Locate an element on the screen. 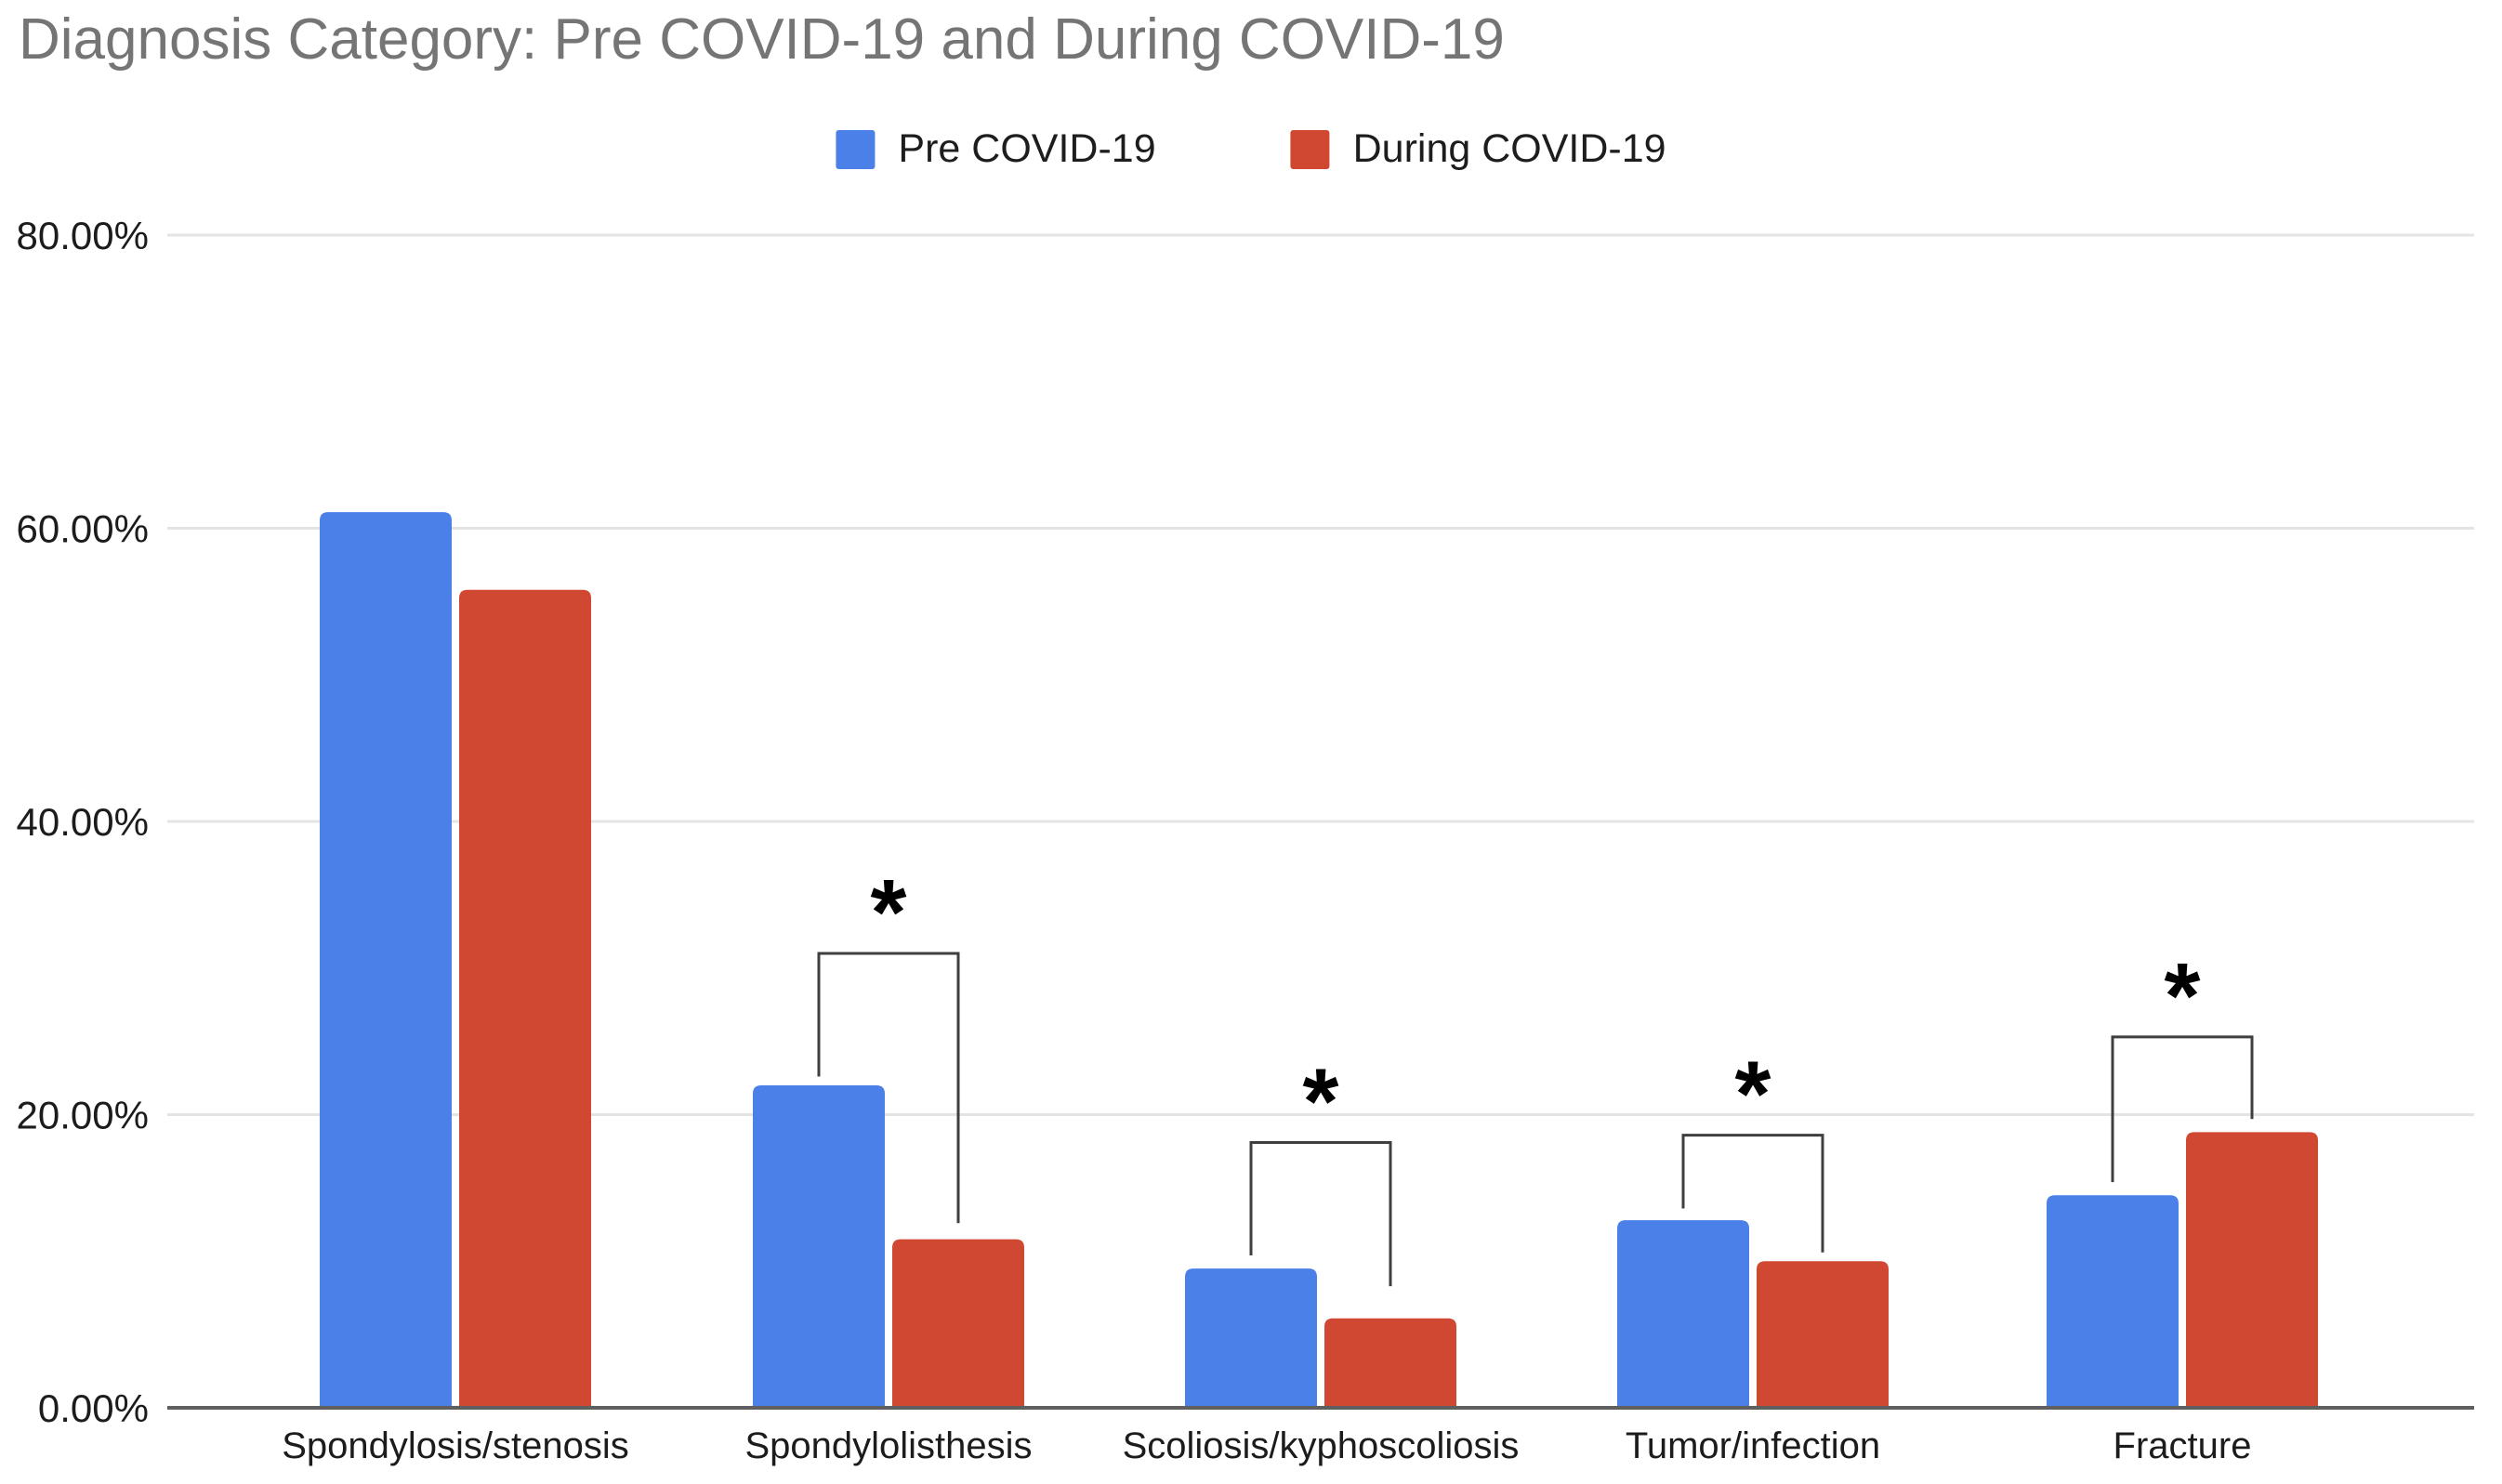 Image resolution: width=2502 pixels, height=1484 pixels. legend-label-pre-covid: Pre COVID-19 is located at coordinates (1027, 148).